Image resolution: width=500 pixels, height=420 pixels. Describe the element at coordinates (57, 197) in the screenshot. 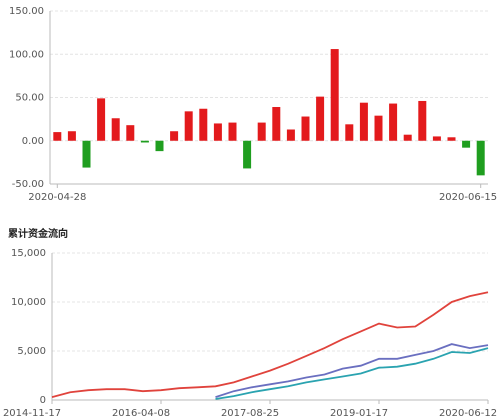

I see `x-tick-label: 2020-04-28` at that location.